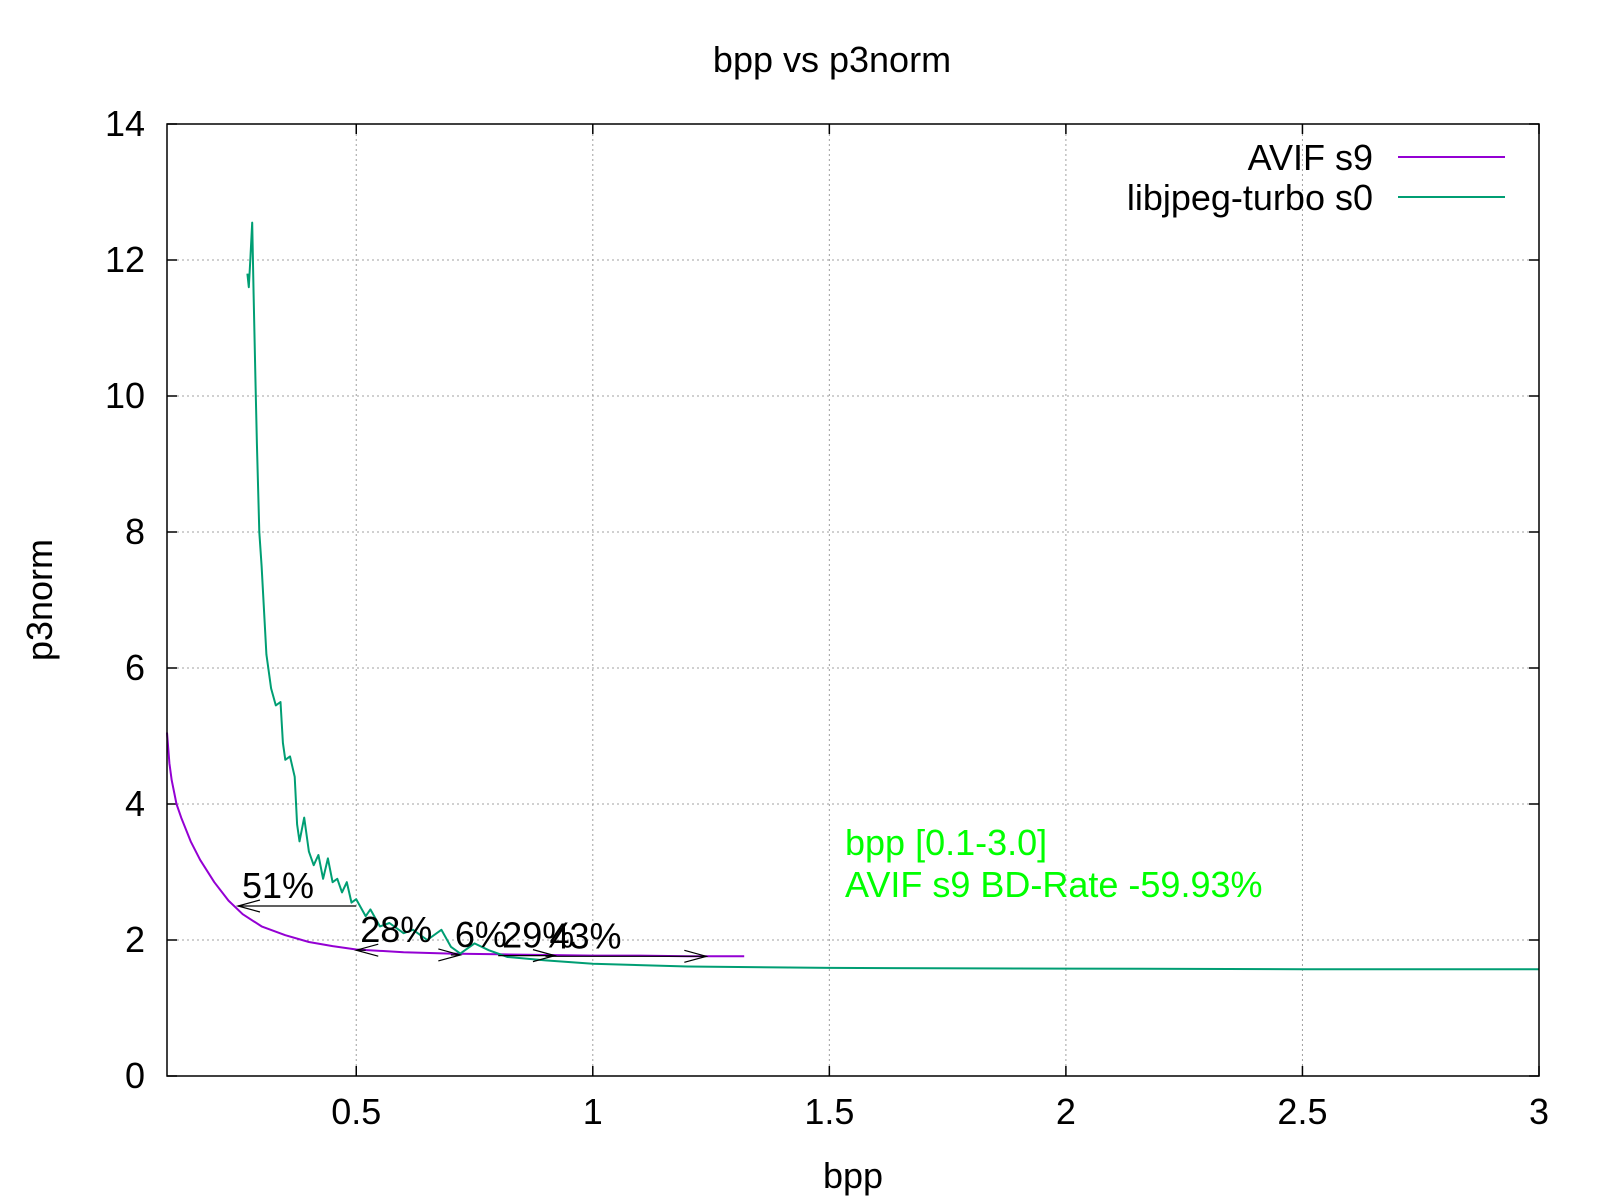 This screenshot has width=1600, height=1200. Describe the element at coordinates (39, 600) in the screenshot. I see `y-axis-title: p3norm` at that location.